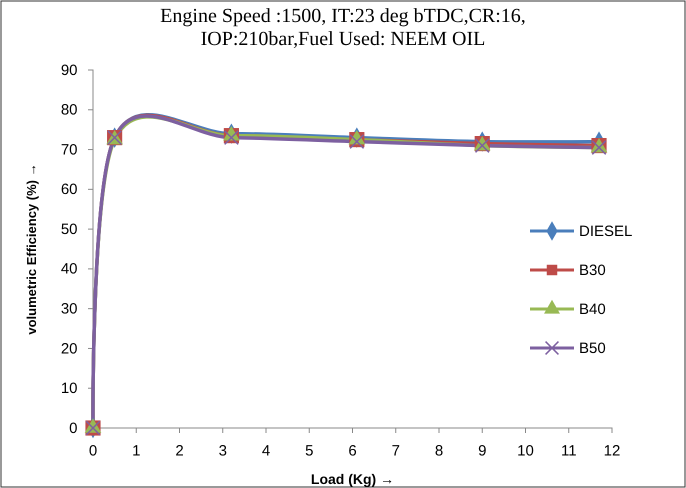 This screenshot has height=488, width=686. What do you see at coordinates (69, 349) in the screenshot?
I see `y-tick-label: 20` at bounding box center [69, 349].